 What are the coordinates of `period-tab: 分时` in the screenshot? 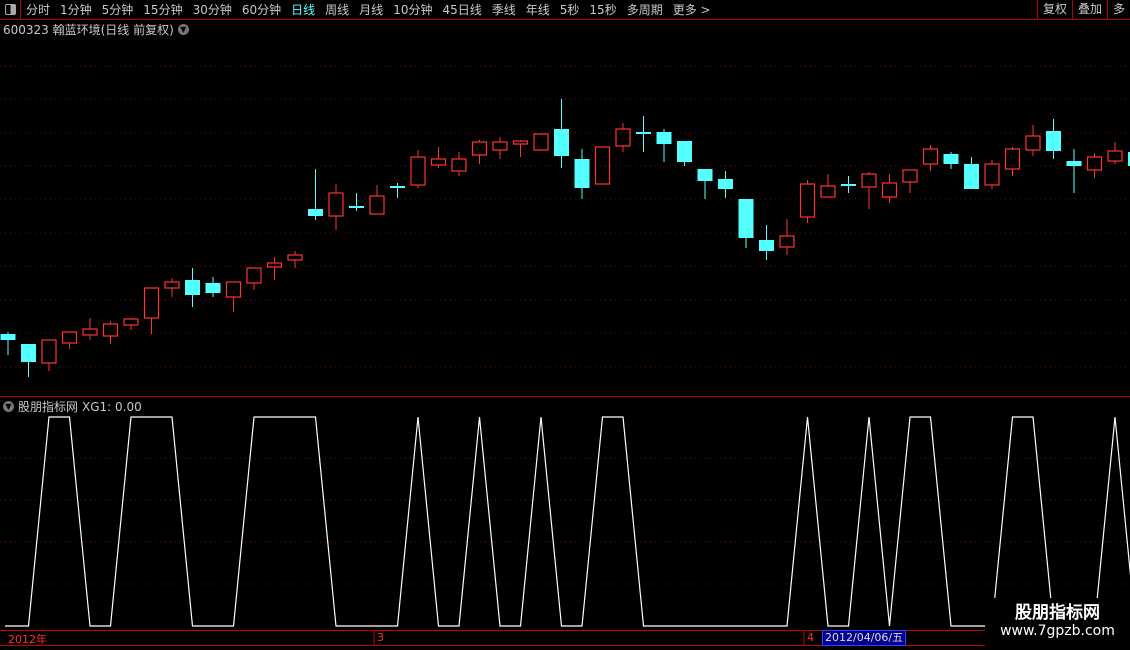 It's located at (38, 10).